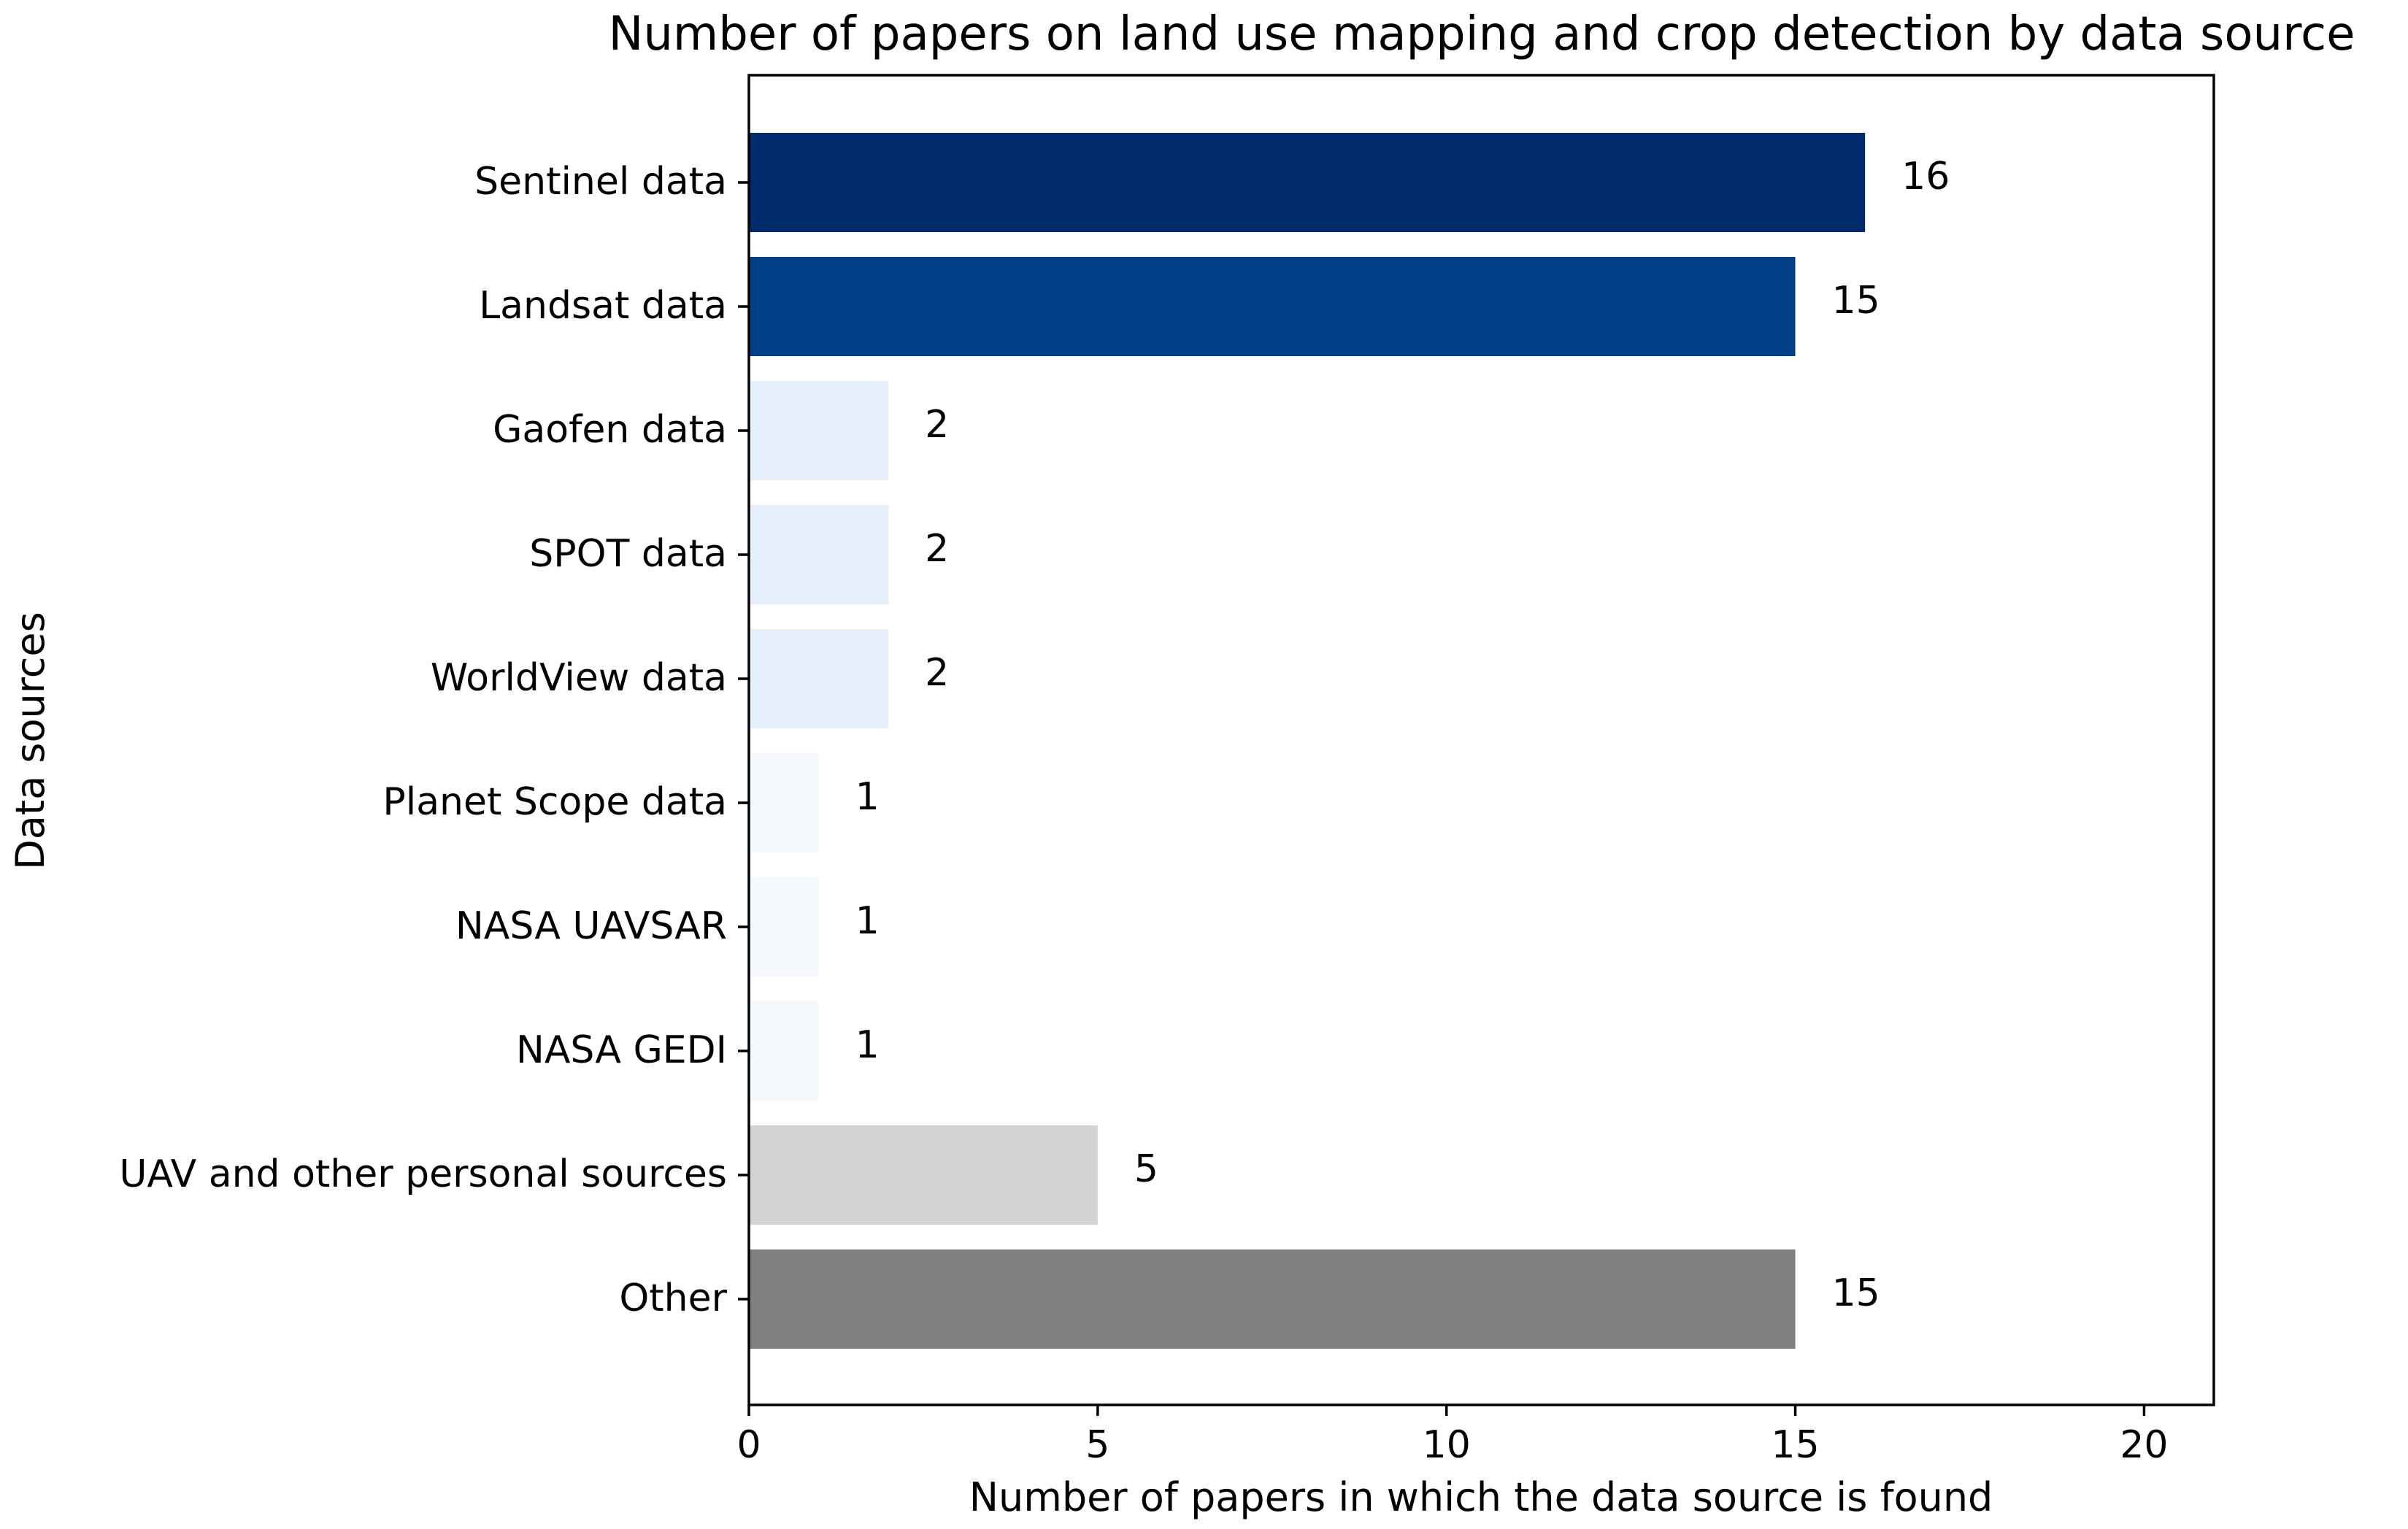 Image resolution: width=2408 pixels, height=1529 pixels. Describe the element at coordinates (1795, 1445) in the screenshot. I see `x-tick-label-3: 15` at that location.